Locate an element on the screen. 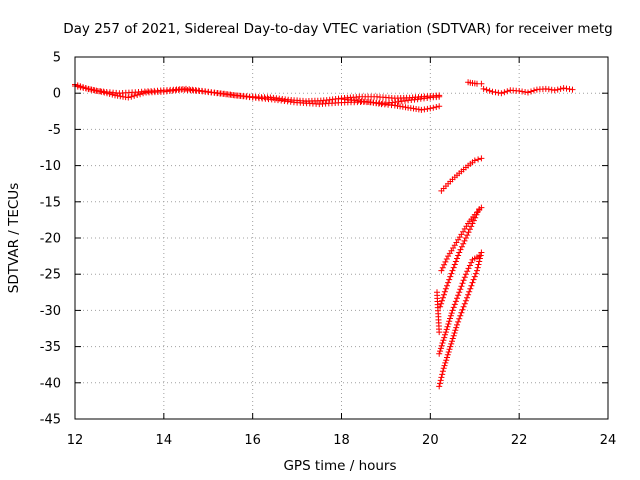 The image size is (640, 480). x-tick-label: 18 is located at coordinates (341, 440).